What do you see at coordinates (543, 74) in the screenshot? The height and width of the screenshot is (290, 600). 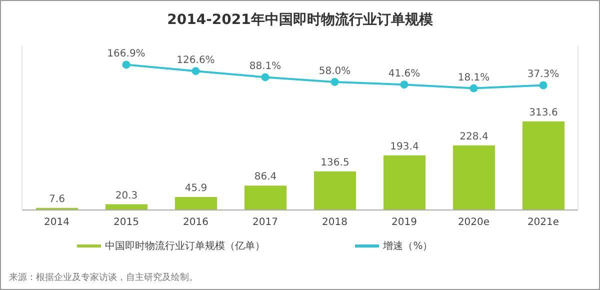 I see `data-label: 37.3%` at bounding box center [543, 74].